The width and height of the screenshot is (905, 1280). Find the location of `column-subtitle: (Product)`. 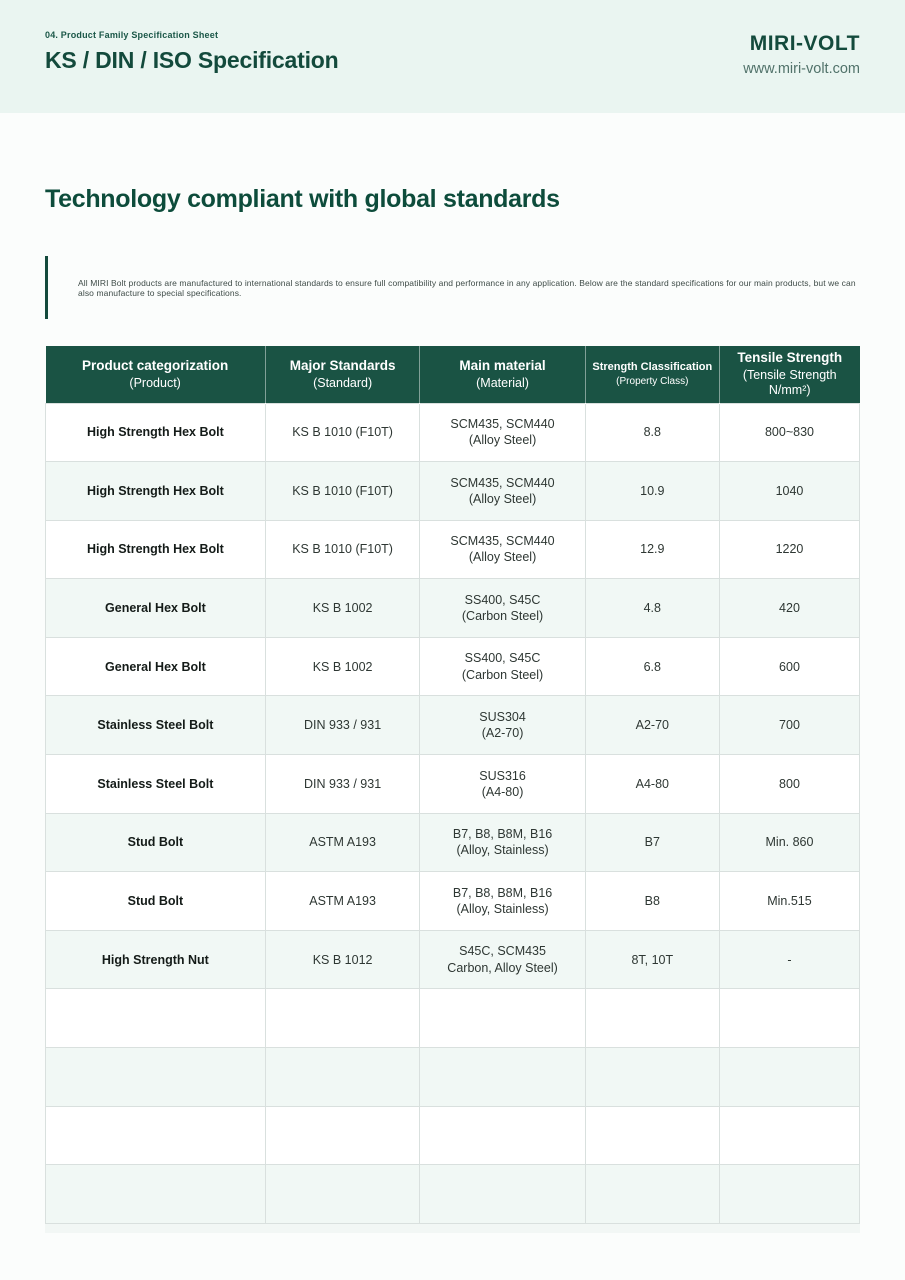

column-subtitle: (Product) is located at coordinates (155, 382).